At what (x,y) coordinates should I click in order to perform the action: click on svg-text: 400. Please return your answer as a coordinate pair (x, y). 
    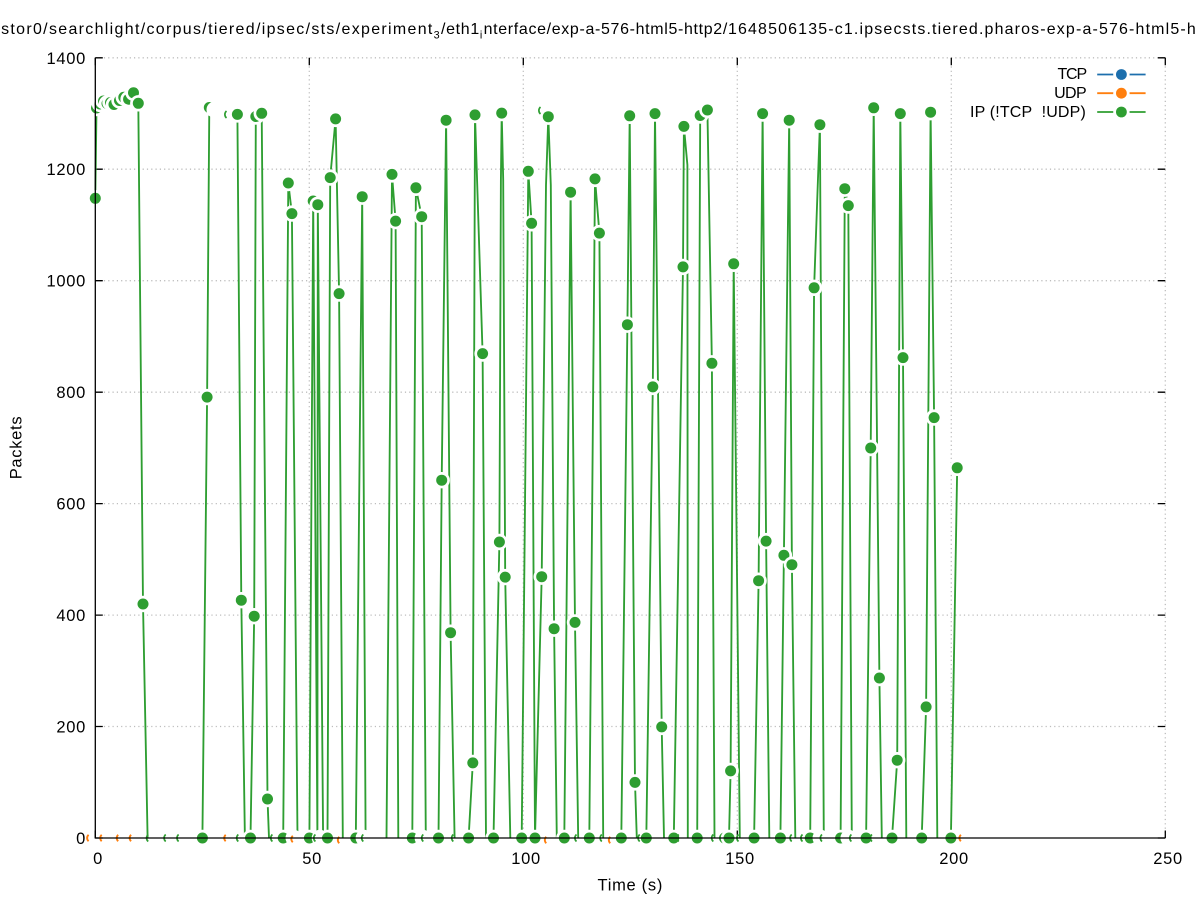
    Looking at the image, I should click on (71, 616).